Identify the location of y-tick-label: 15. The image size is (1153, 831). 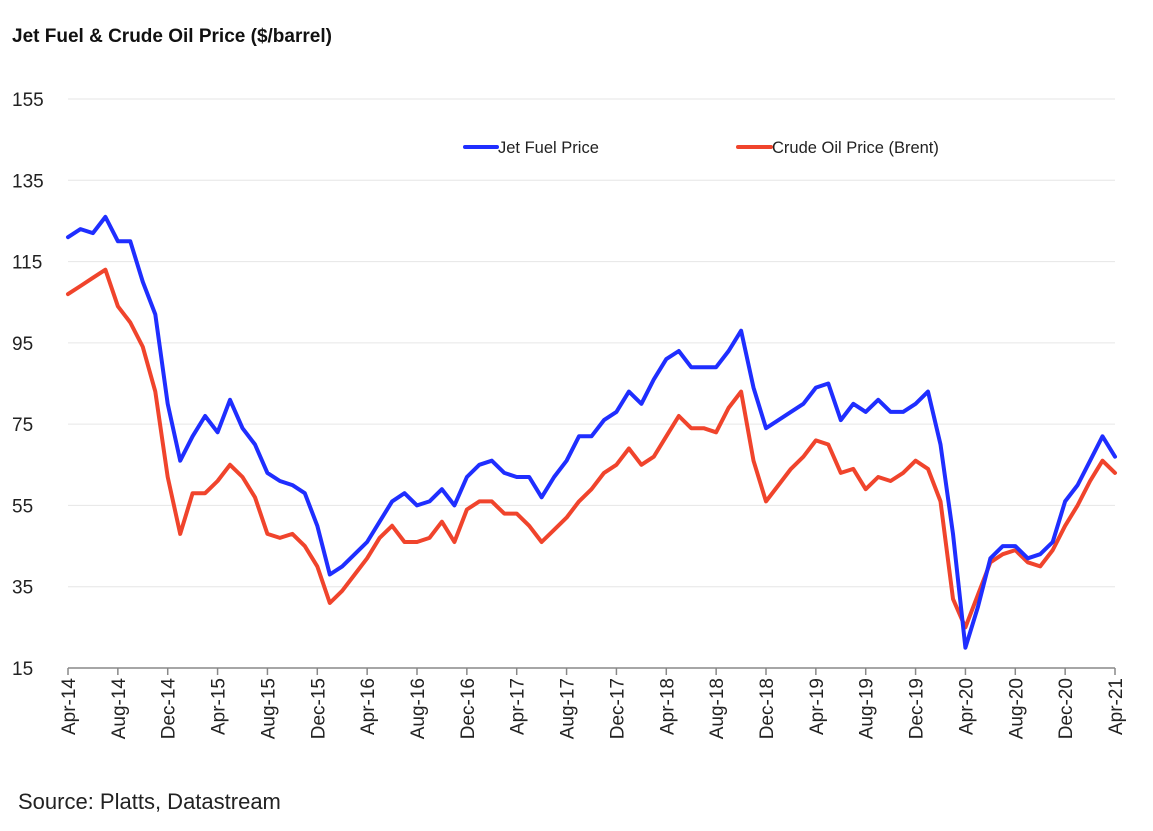
(22, 669).